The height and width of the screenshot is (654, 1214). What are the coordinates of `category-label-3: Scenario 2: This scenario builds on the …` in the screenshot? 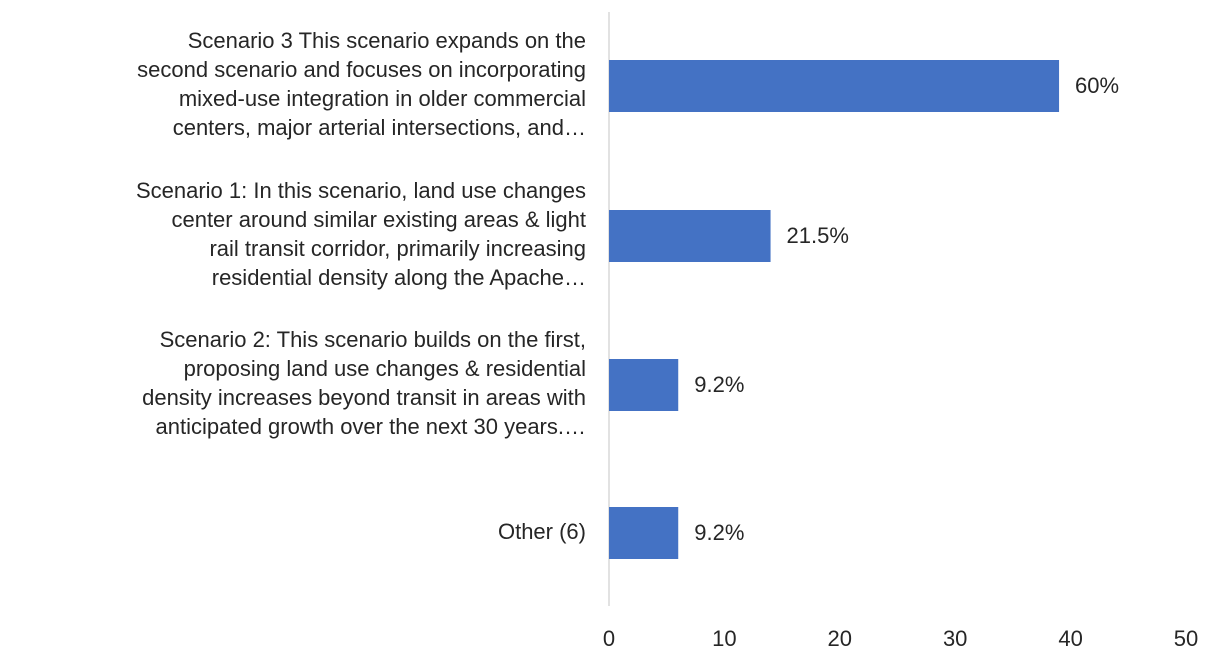 It's located at (293, 383).